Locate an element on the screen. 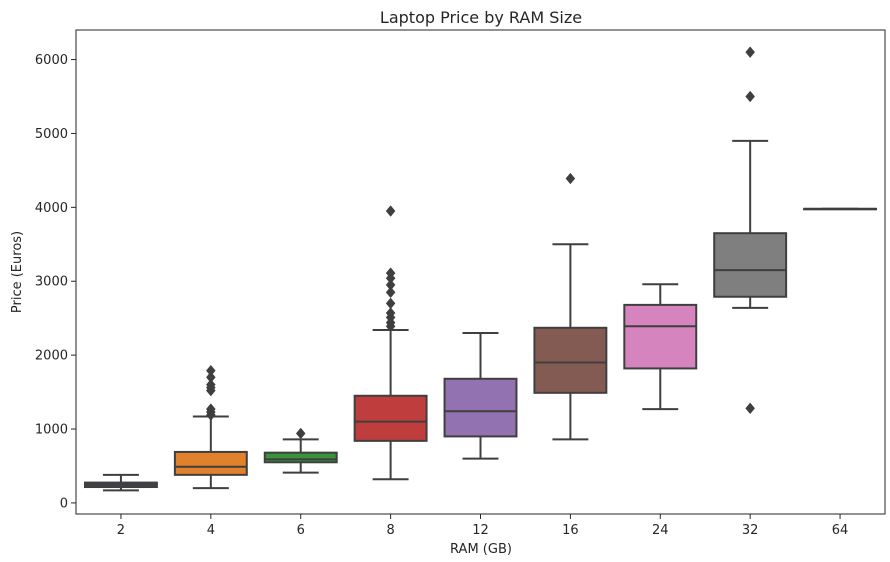 Image resolution: width=890 pixels, height=562 pixels. x-tick-label: 24 is located at coordinates (660, 530).